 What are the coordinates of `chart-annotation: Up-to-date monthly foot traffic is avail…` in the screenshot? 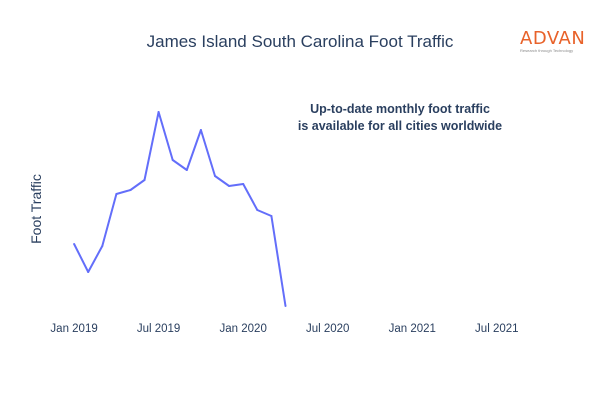 It's located at (400, 118).